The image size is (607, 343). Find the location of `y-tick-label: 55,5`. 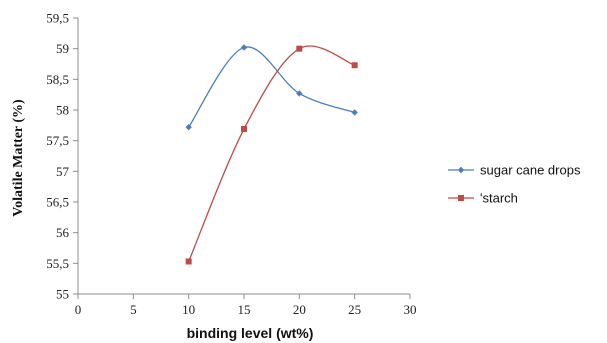

y-tick-label: 55,5 is located at coordinates (57, 263).